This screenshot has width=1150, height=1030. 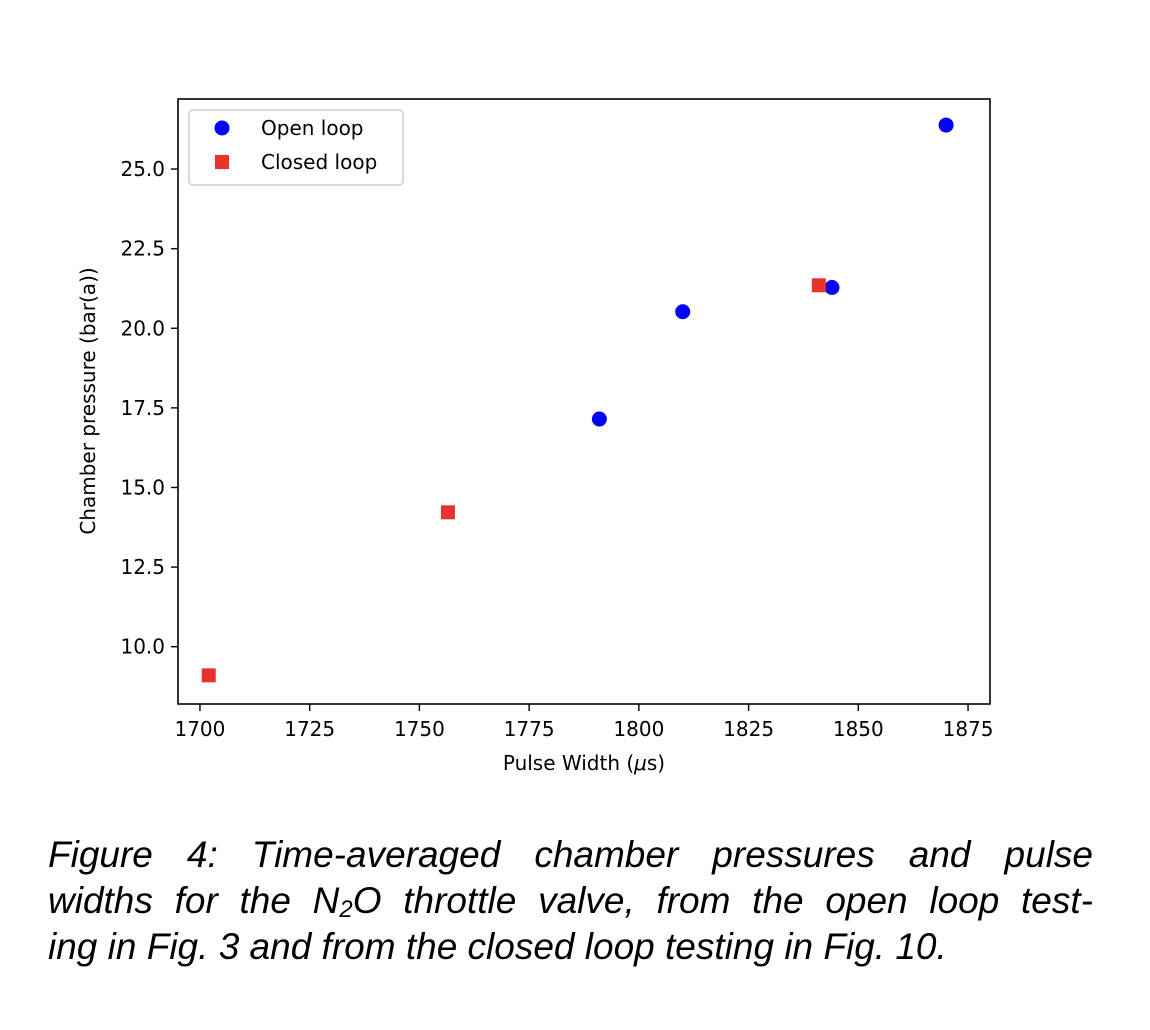 I want to click on y-tick-label: 22.5, so click(x=142, y=249).